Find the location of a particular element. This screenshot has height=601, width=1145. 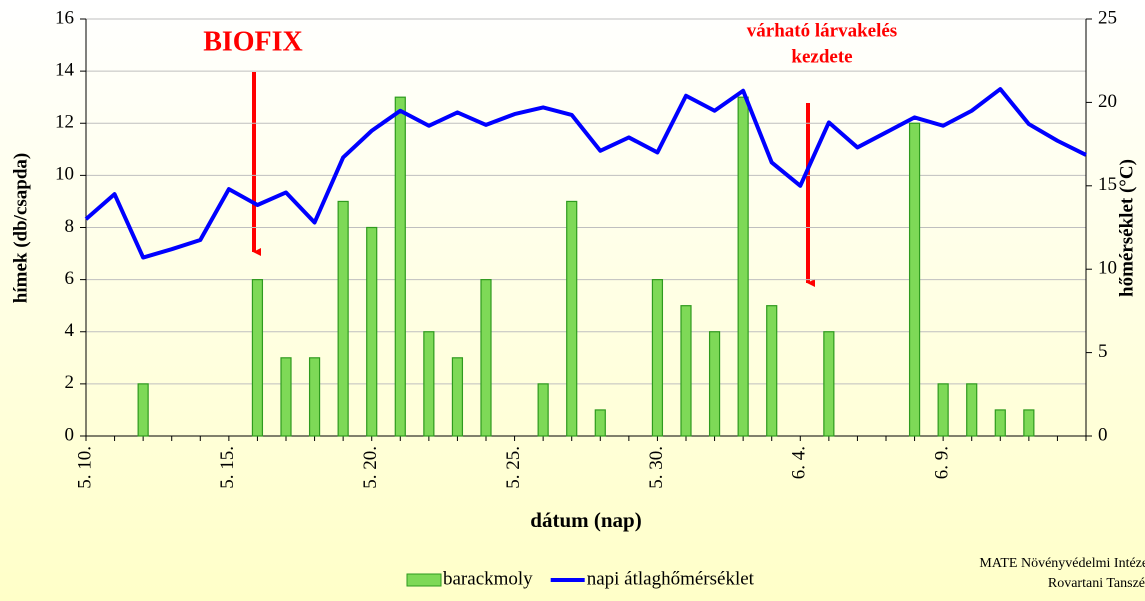

x-tick-label: 5. 30. is located at coordinates (656, 467).